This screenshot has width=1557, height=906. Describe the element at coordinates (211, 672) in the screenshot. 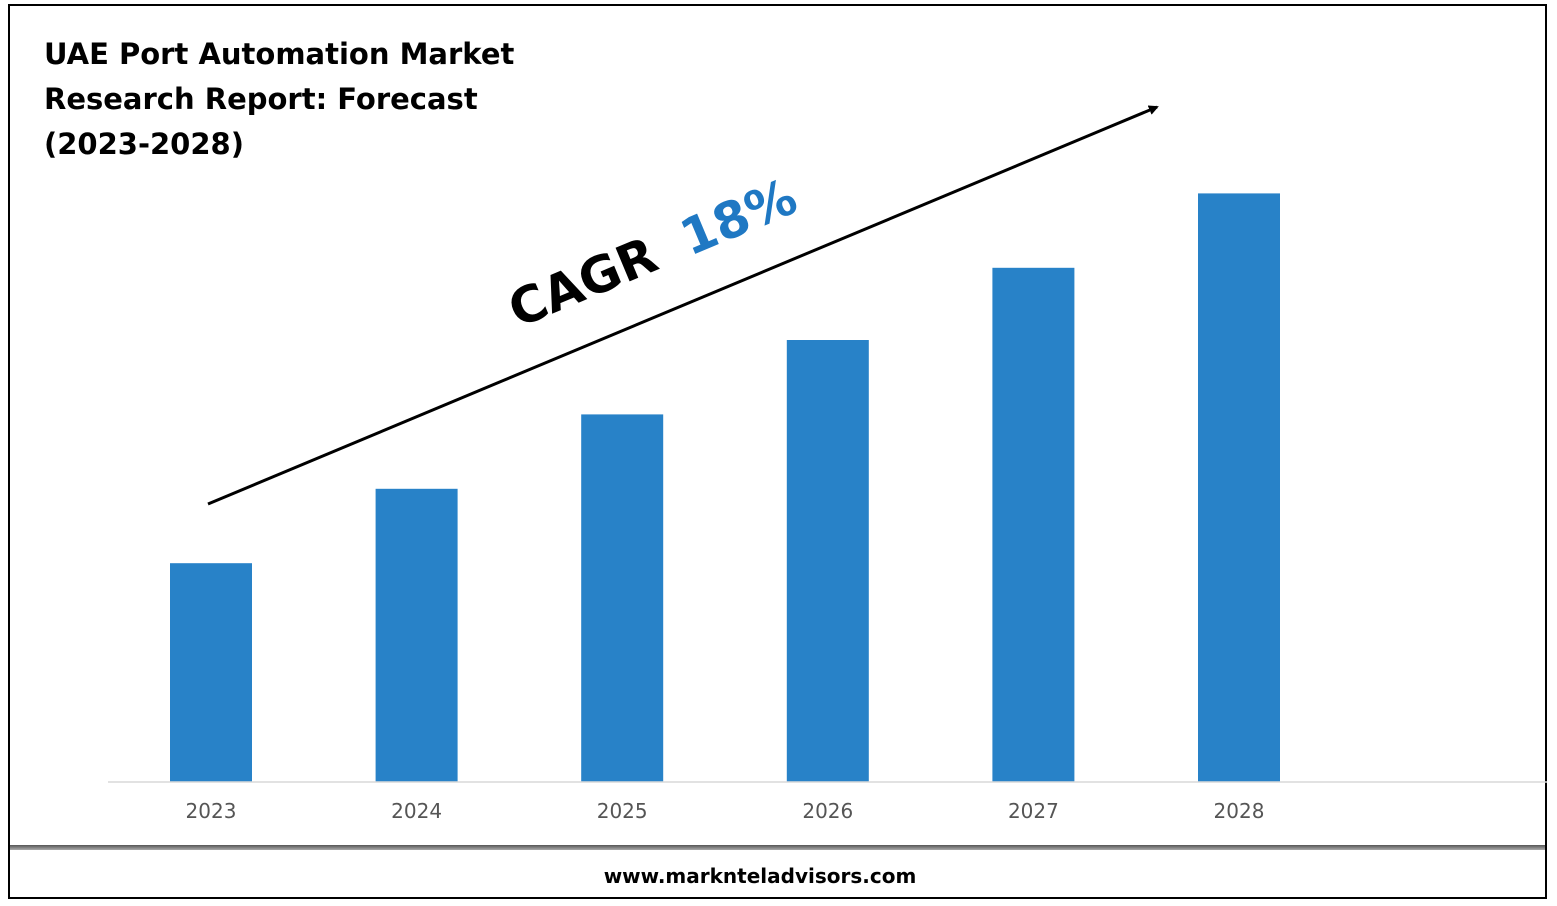

I see `bar-2023` at that location.